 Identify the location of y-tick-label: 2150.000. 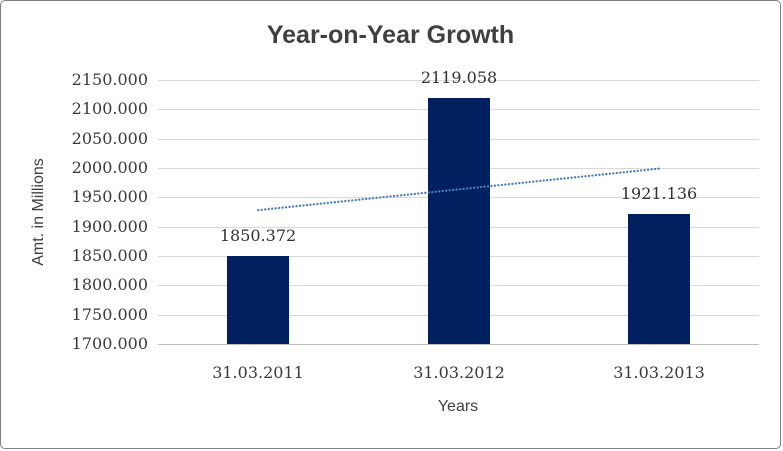
(109, 79).